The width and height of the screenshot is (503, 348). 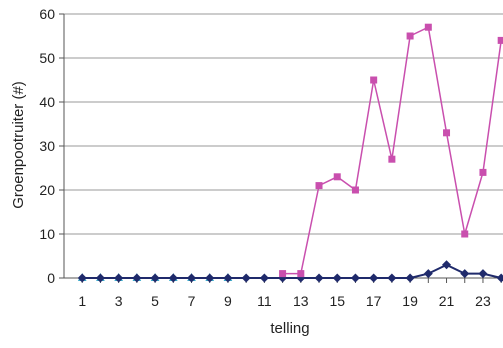 What do you see at coordinates (47, 190) in the screenshot?
I see `y-tick-label: 20` at bounding box center [47, 190].